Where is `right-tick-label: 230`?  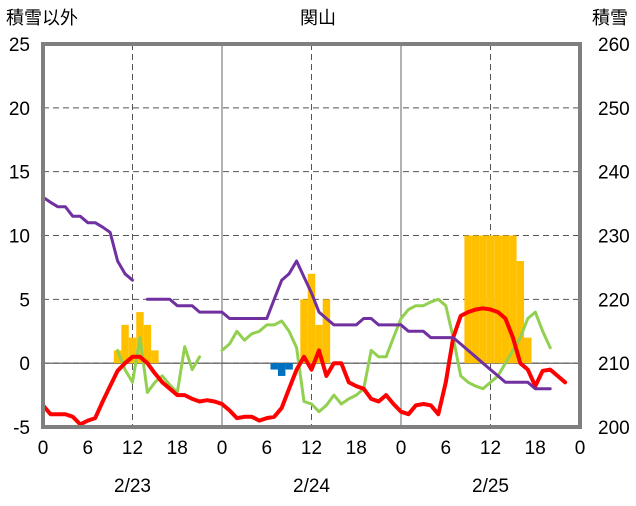
right-tick-label: 230 is located at coordinates (614, 237).